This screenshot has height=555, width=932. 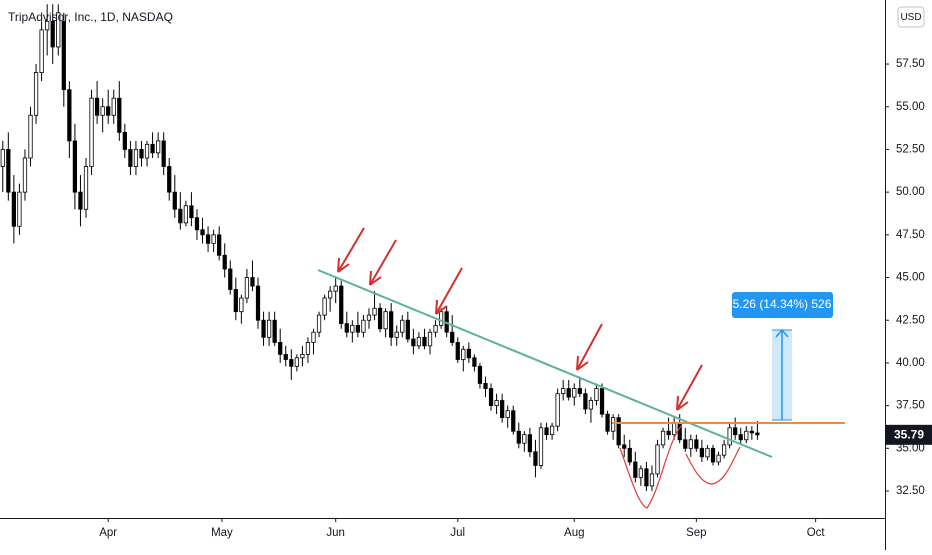 What do you see at coordinates (713, 465) in the screenshot?
I see `pattern-curve` at bounding box center [713, 465].